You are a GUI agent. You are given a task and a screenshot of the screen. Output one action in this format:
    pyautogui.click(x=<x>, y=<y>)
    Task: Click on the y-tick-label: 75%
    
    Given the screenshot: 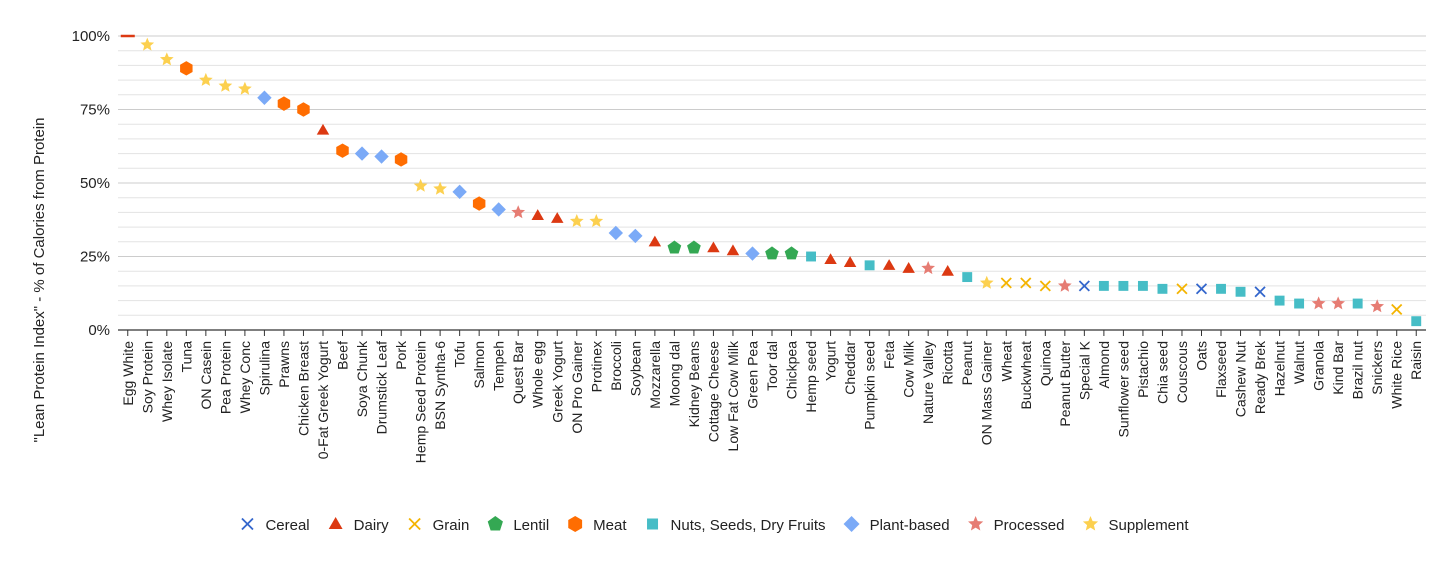 What is the action you would take?
    pyautogui.click(x=95, y=110)
    